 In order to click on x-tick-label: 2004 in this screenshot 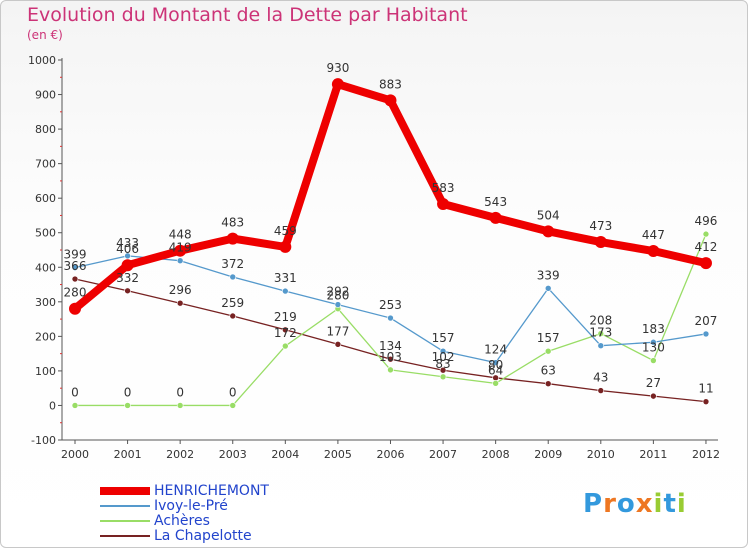, I will do `click(285, 454)`.